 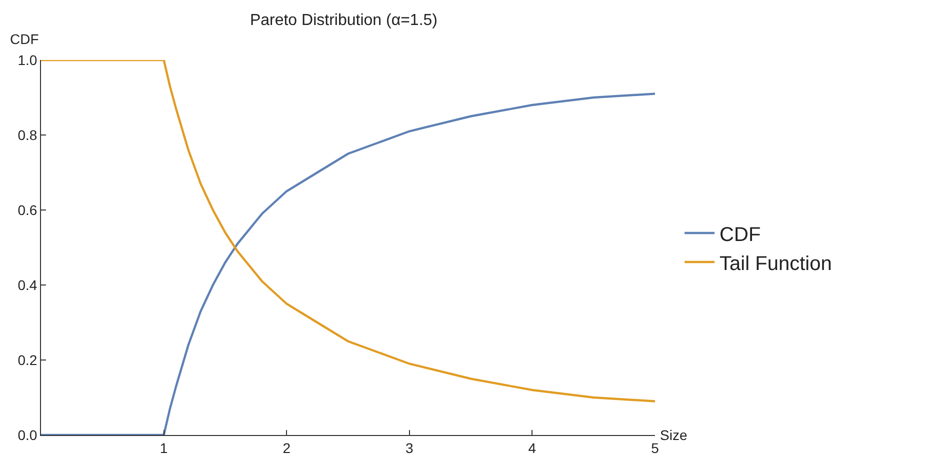 I want to click on y-tick-label: 0.6, so click(x=28, y=210).